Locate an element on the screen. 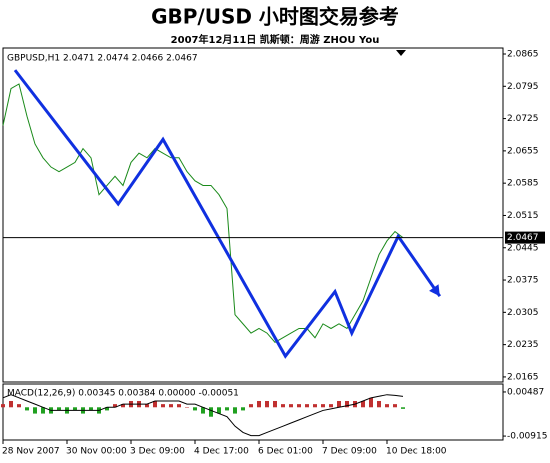 Image resolution: width=550 pixels, height=463 pixels. x-tick-label: 7 Dec 09:00 is located at coordinates (349, 452).